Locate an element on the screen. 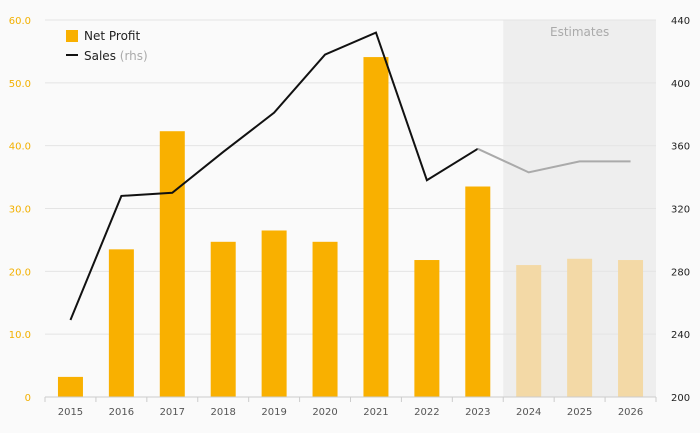 This screenshot has width=700, height=433. x-tick-label: 2021 is located at coordinates (375, 412).